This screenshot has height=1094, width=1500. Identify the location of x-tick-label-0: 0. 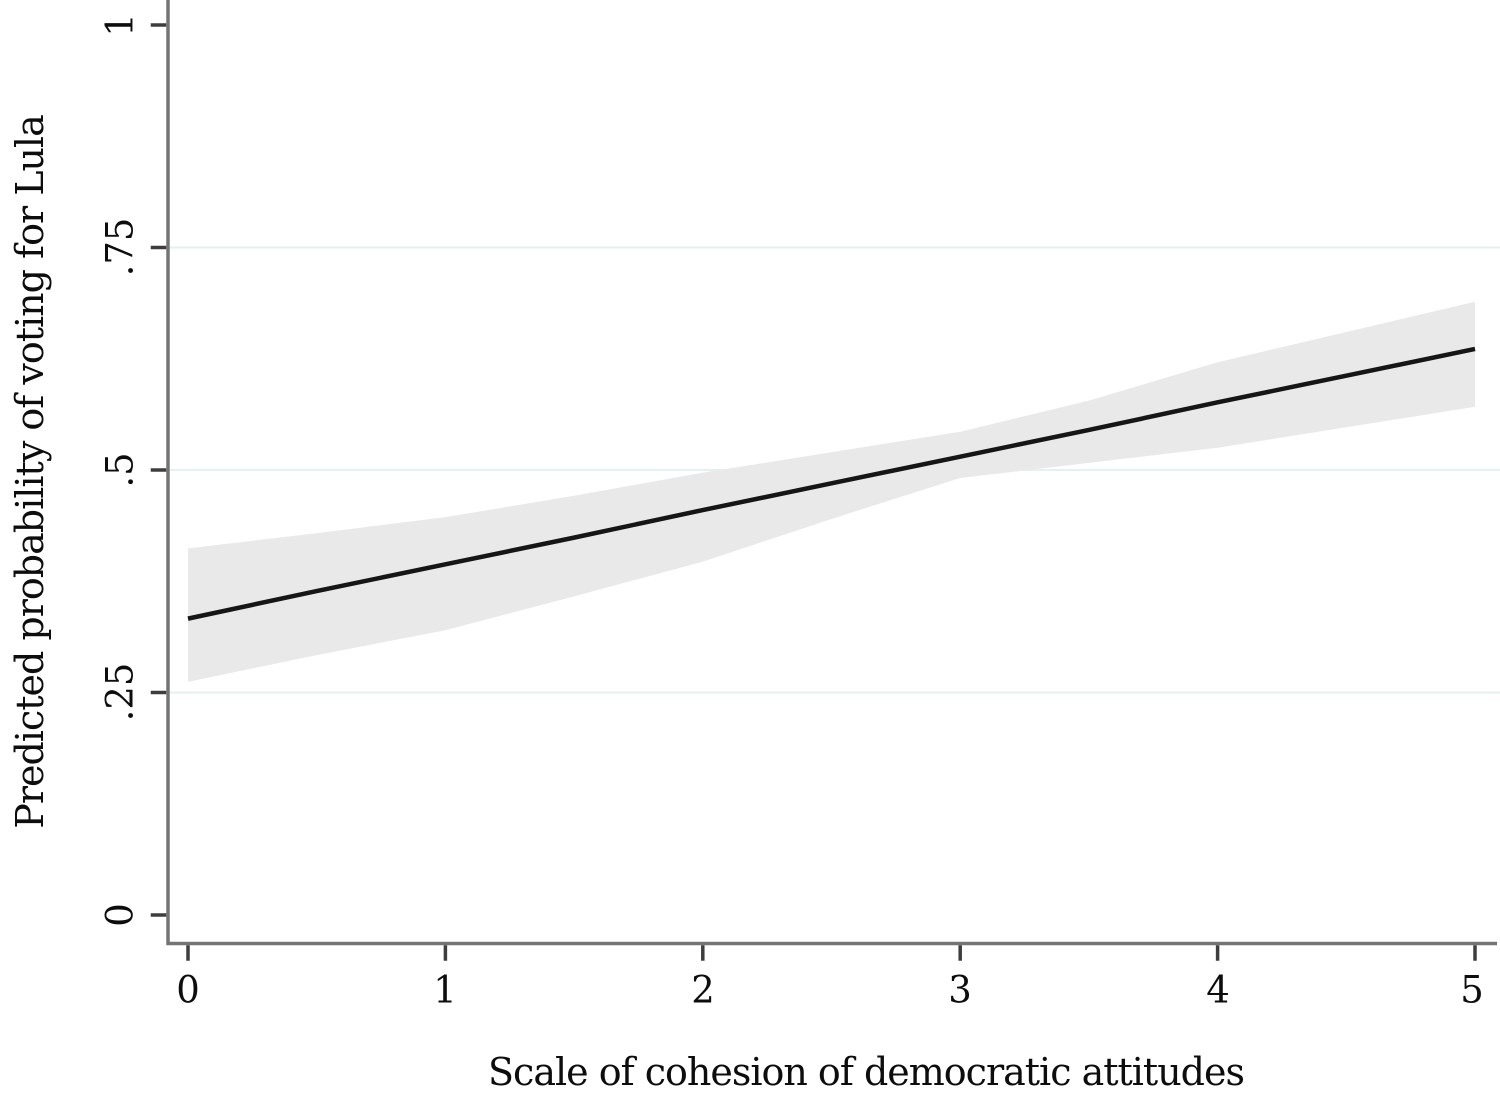
(188, 990).